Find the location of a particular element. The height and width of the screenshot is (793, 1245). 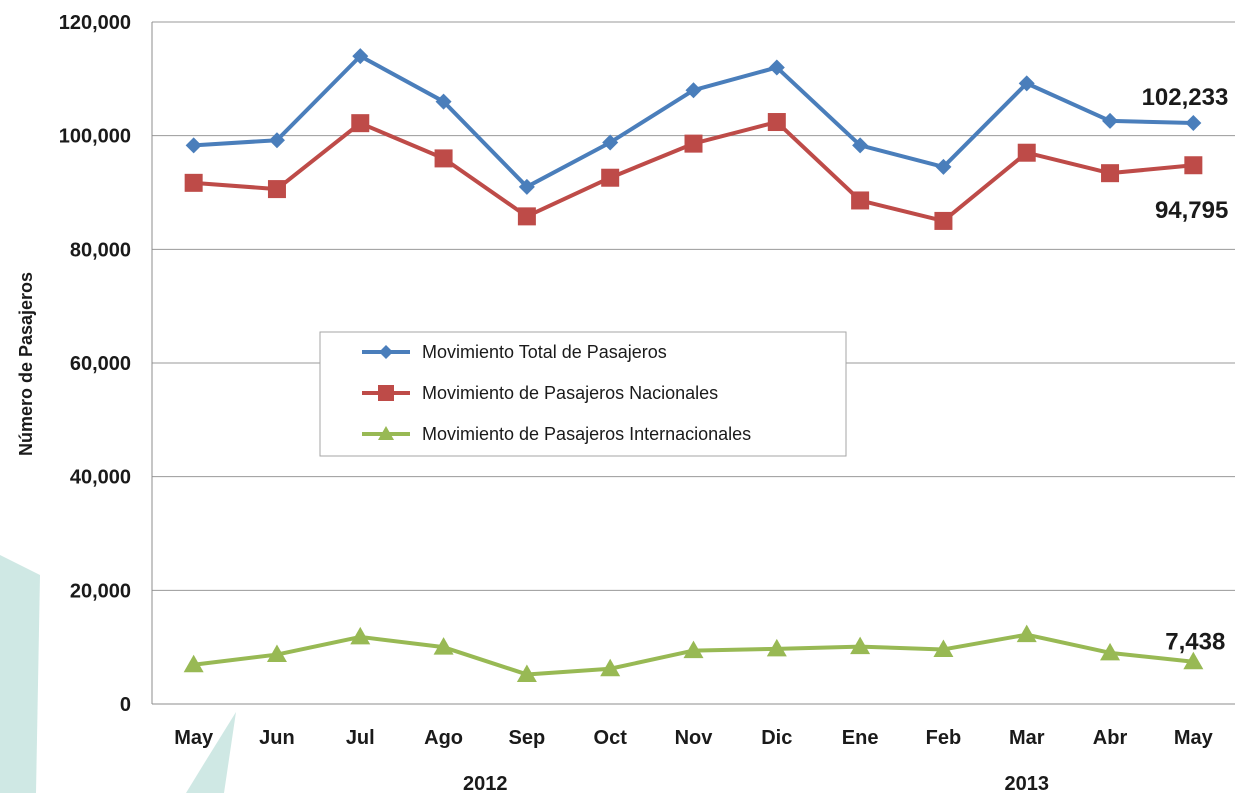

x-tick-label: Sep is located at coordinates (527, 738).